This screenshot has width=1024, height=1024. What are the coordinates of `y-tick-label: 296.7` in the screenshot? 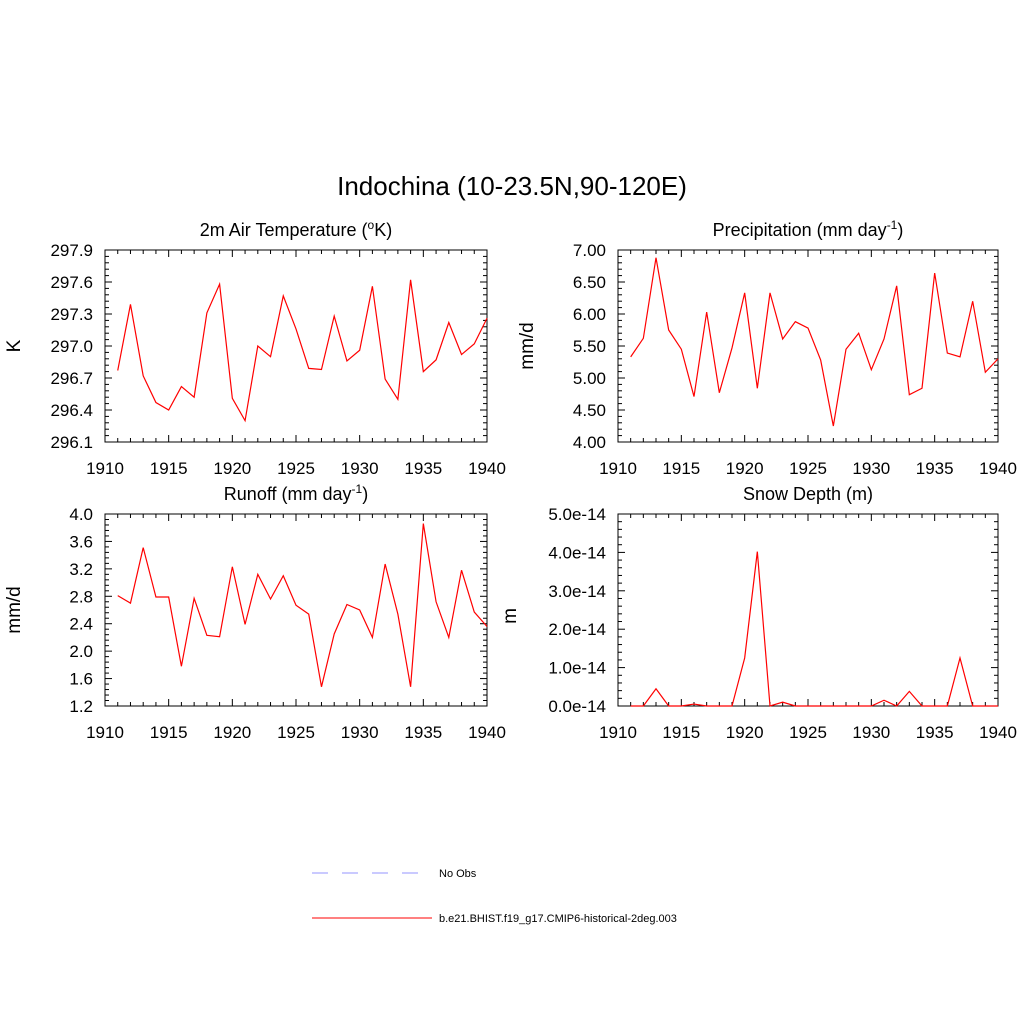 It's located at (71, 378).